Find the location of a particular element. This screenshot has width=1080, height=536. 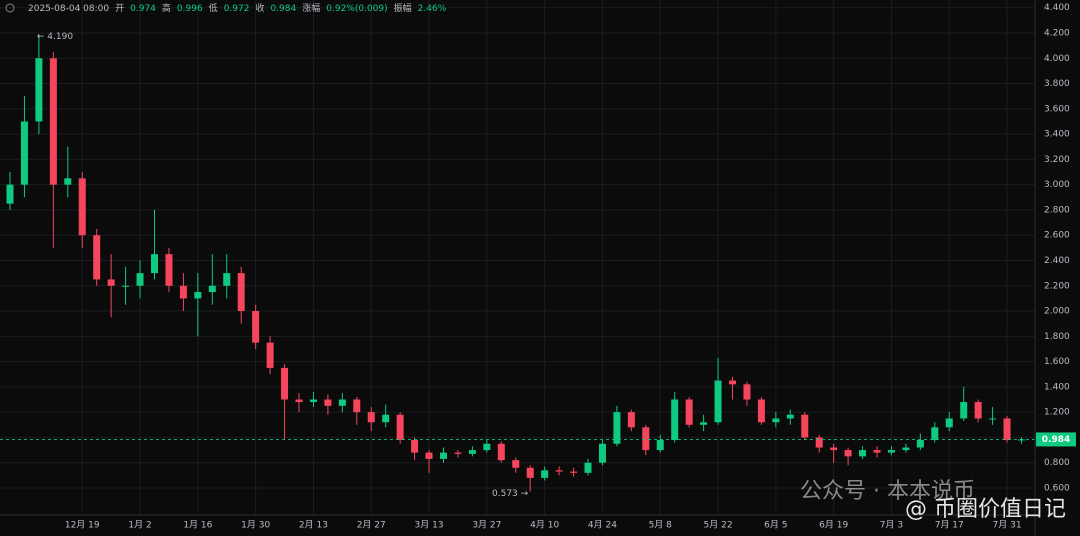

last-price-tag is located at coordinates (1056, 439).